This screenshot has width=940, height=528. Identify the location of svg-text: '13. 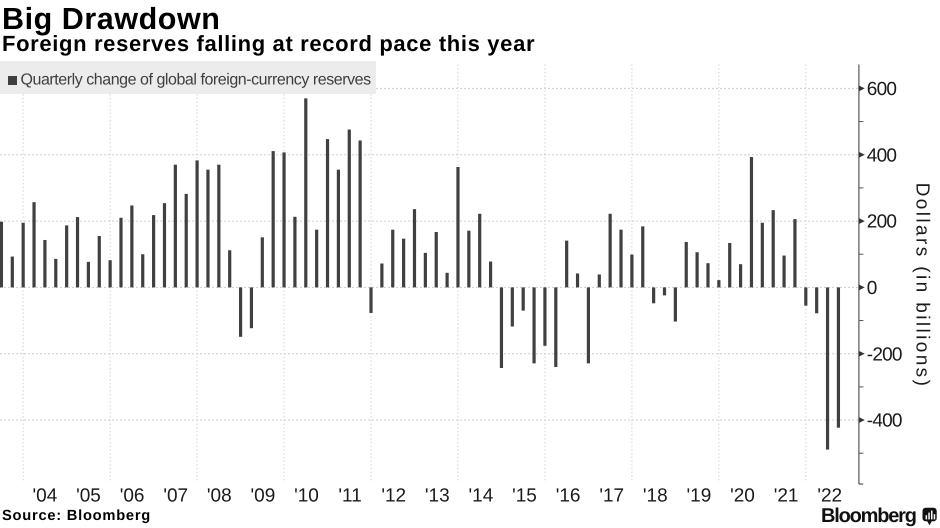
(437, 495).